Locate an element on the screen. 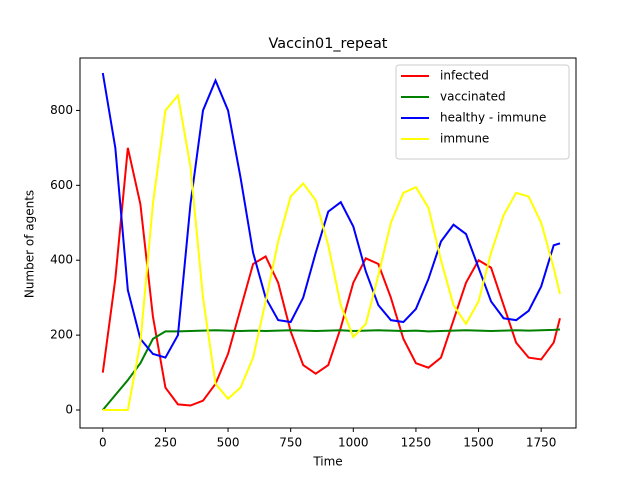  chart-title: Vaccin01_repeat is located at coordinates (328, 44).